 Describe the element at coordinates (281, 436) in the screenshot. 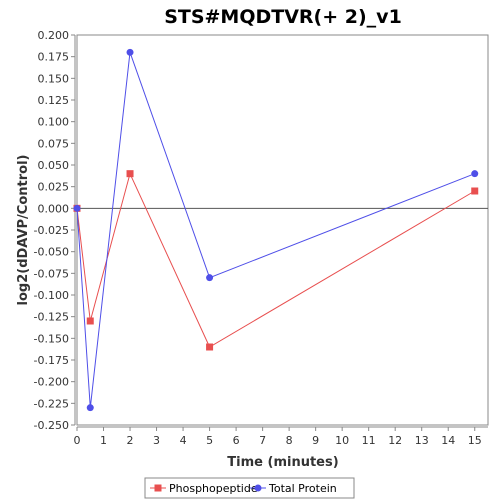

I see `x-axis: 0 1 2 3 4 5 6 7 8 9 10 11 12 13 14 15` at that location.